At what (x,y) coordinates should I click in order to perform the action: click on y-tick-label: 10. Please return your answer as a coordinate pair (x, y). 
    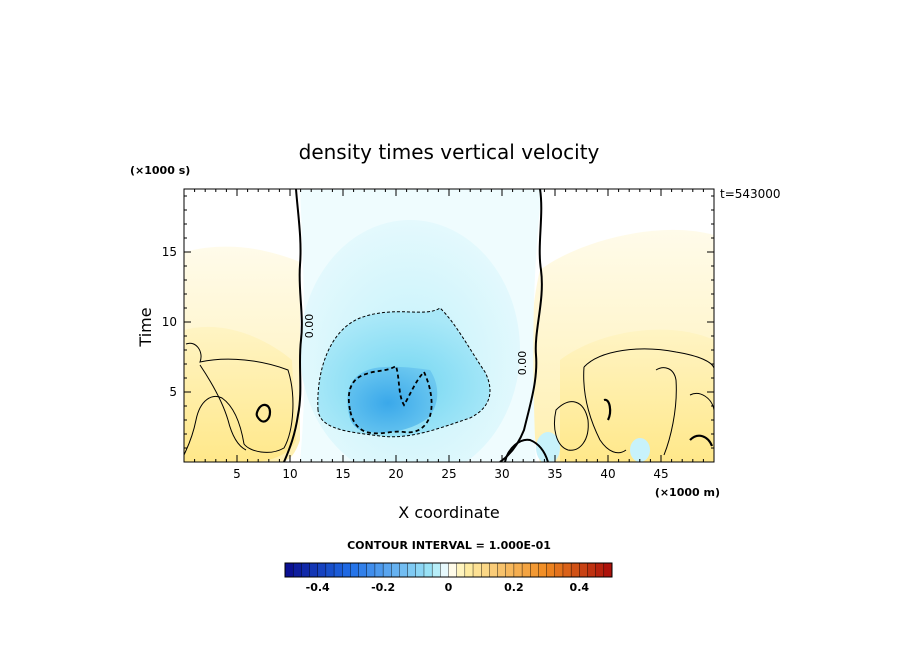
    Looking at the image, I should click on (169, 322).